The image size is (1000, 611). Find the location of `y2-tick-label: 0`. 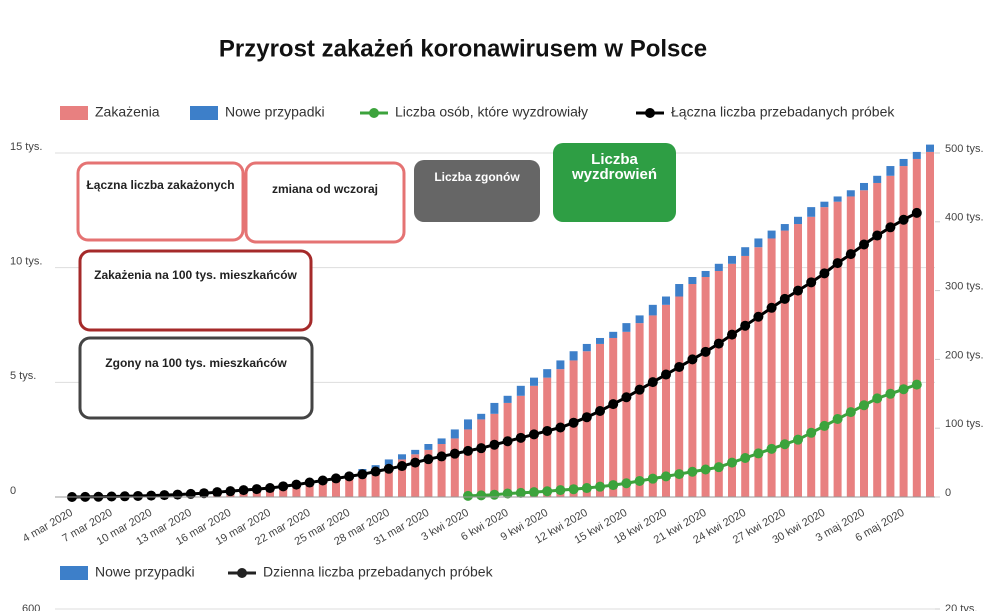

y2-tick-label: 0 is located at coordinates (948, 493).